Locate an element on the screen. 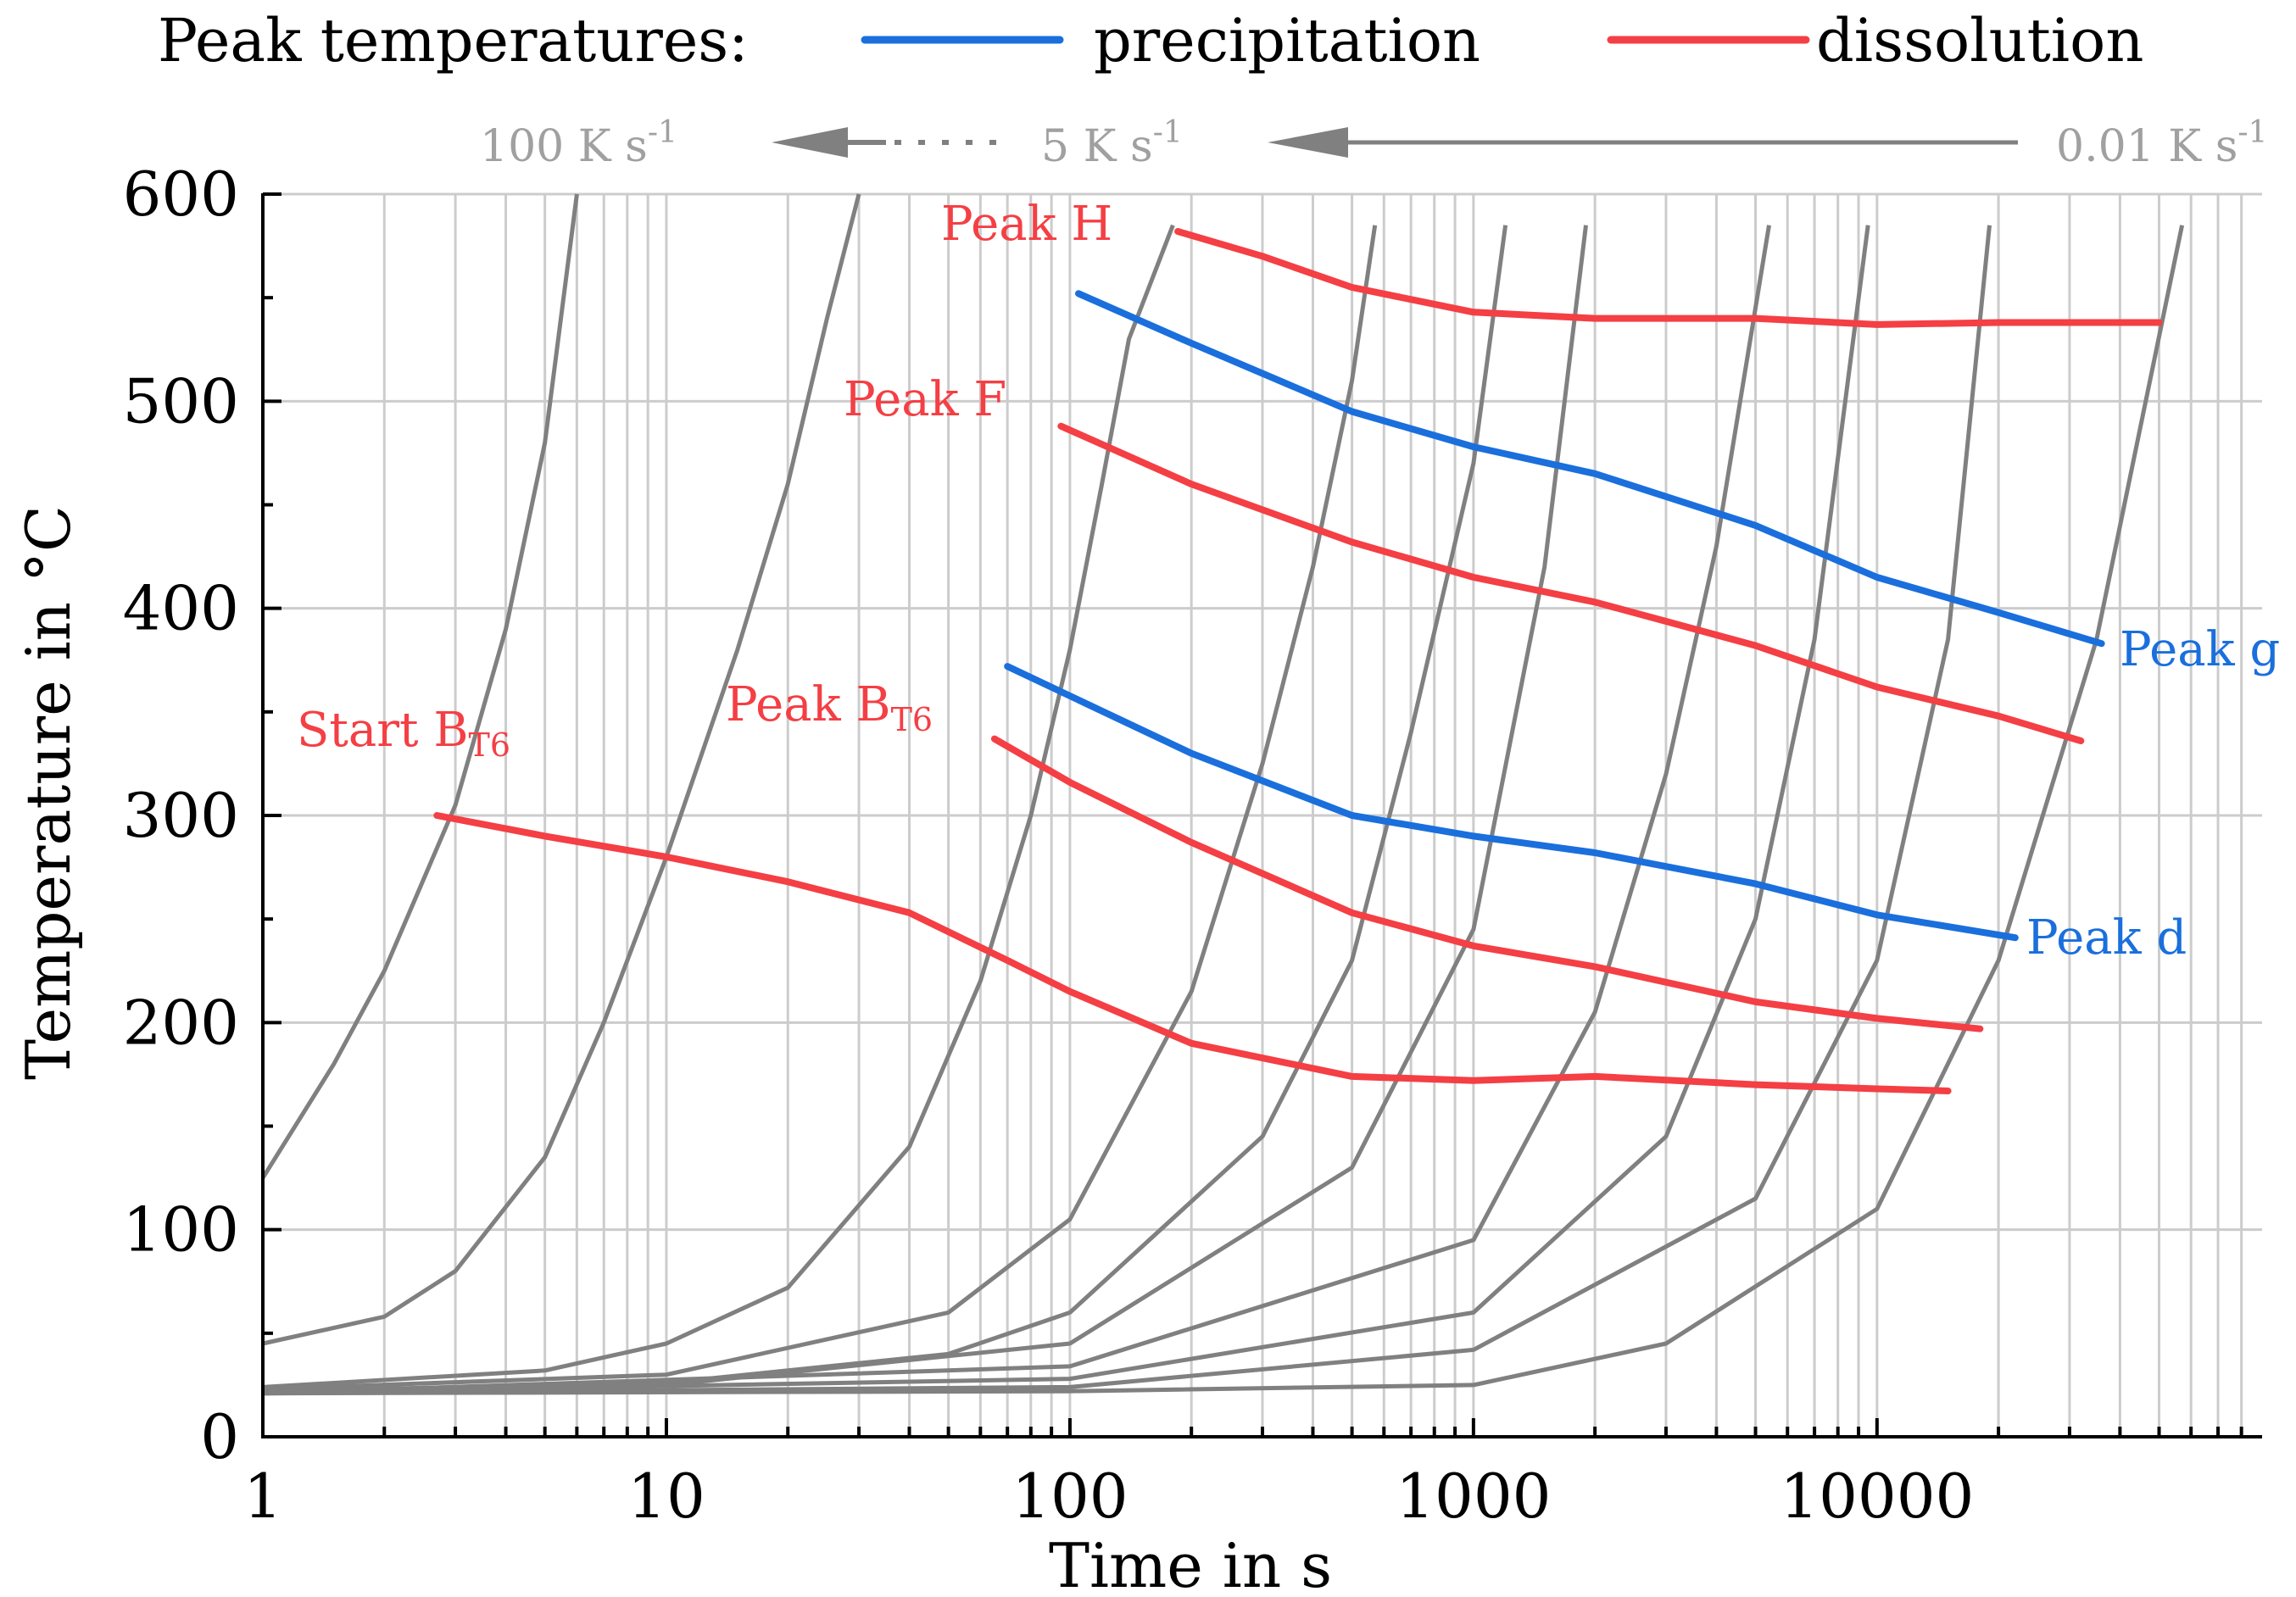 The image size is (2296, 1597). annotation-peak-h: Peak H is located at coordinates (1026, 224).